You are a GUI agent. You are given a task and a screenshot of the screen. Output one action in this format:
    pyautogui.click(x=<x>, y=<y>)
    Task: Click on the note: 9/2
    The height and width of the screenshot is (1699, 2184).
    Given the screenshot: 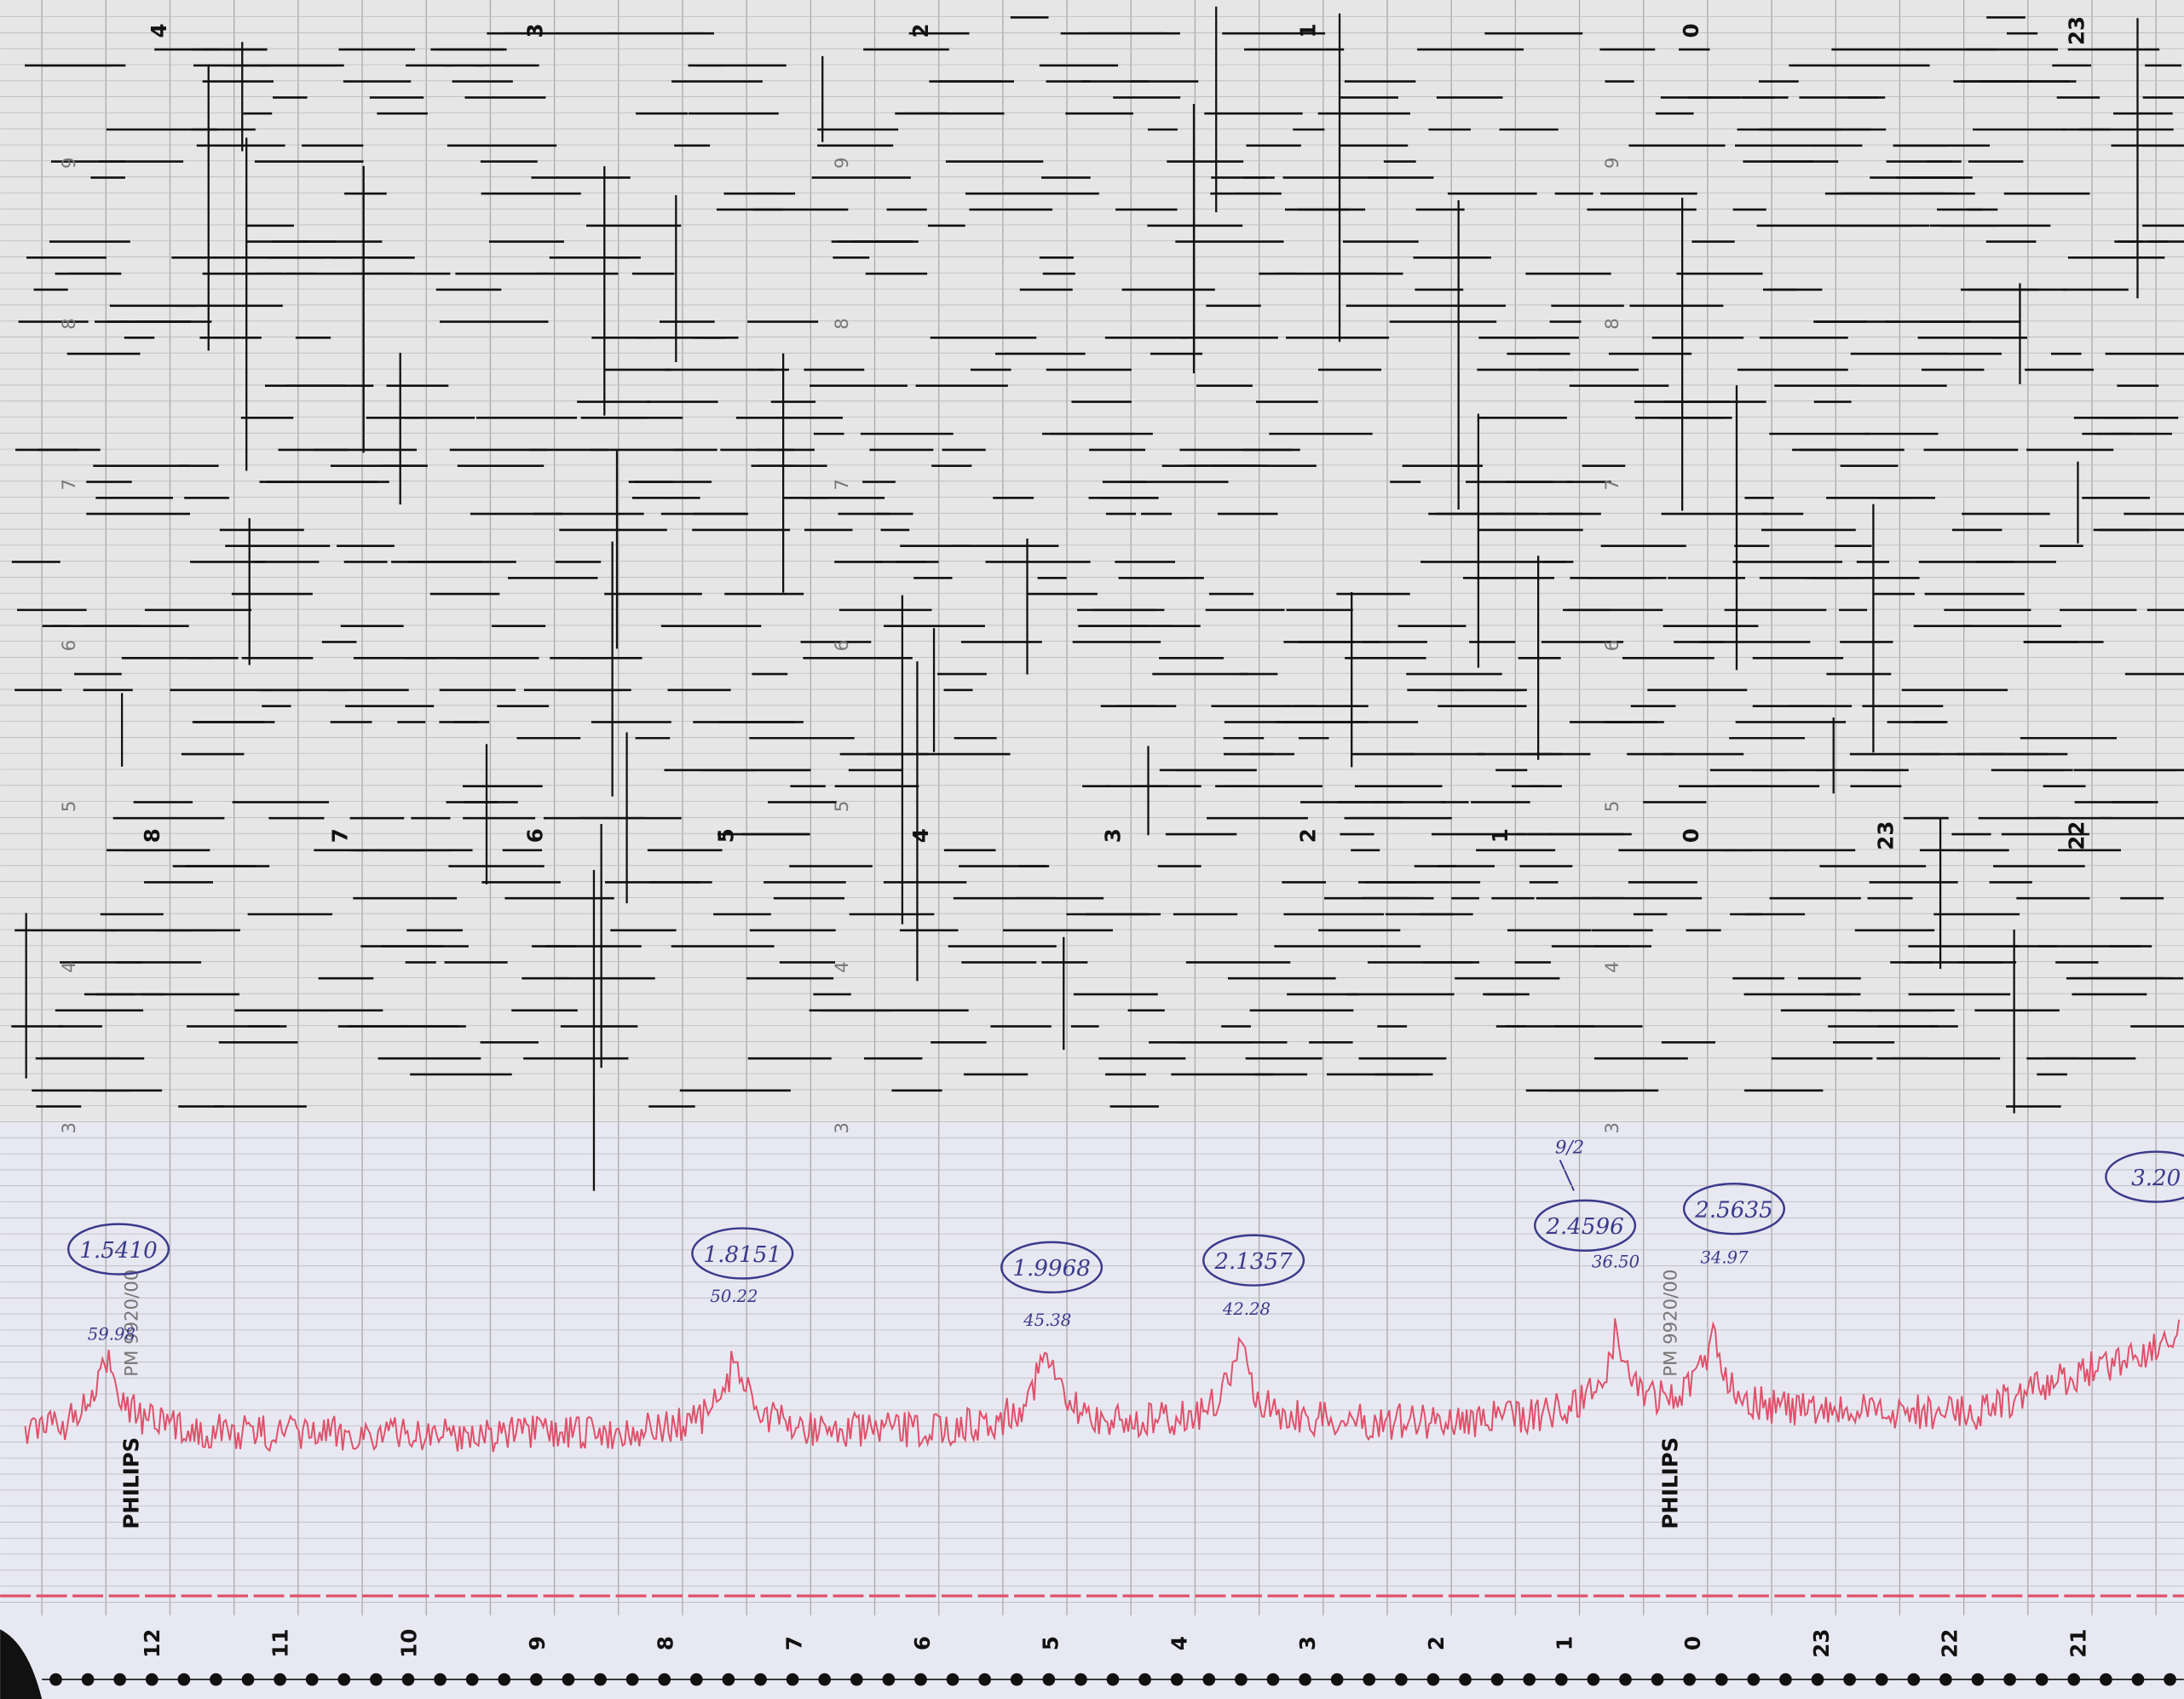 What is the action you would take?
    pyautogui.click(x=1570, y=1147)
    